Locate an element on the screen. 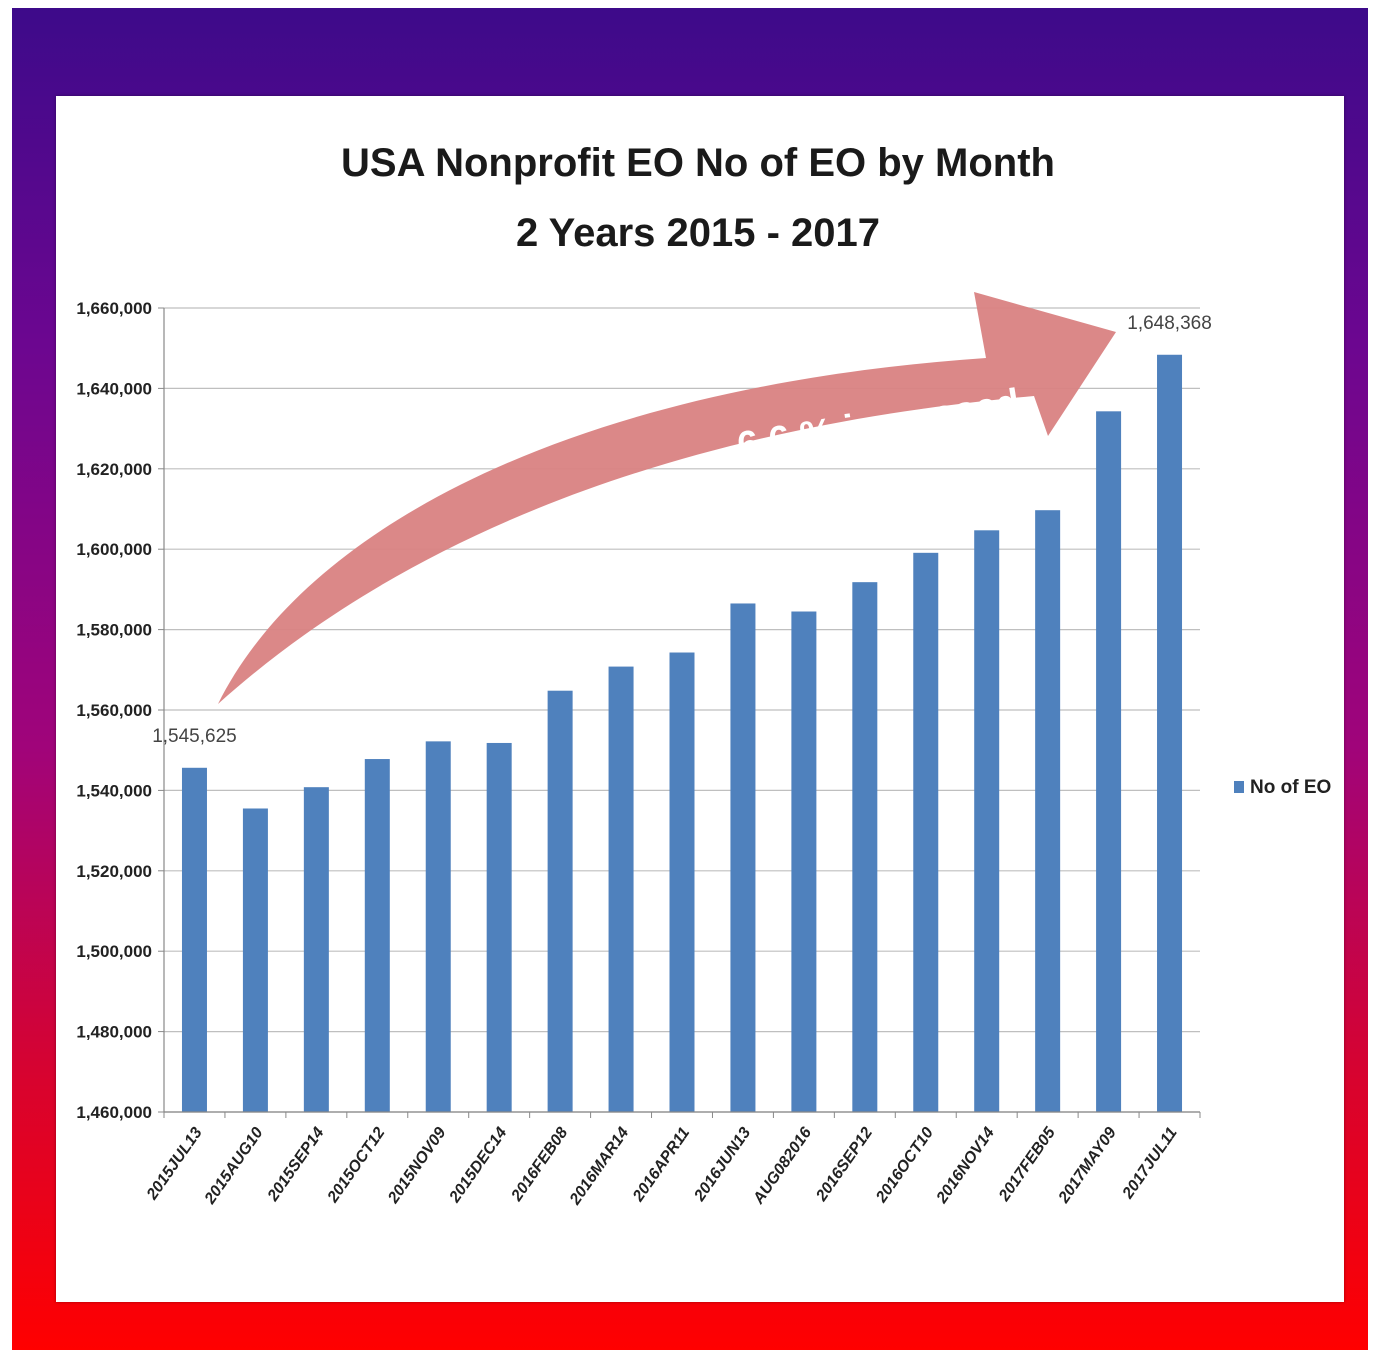  data-label: 1,648,368 is located at coordinates (1169, 323).